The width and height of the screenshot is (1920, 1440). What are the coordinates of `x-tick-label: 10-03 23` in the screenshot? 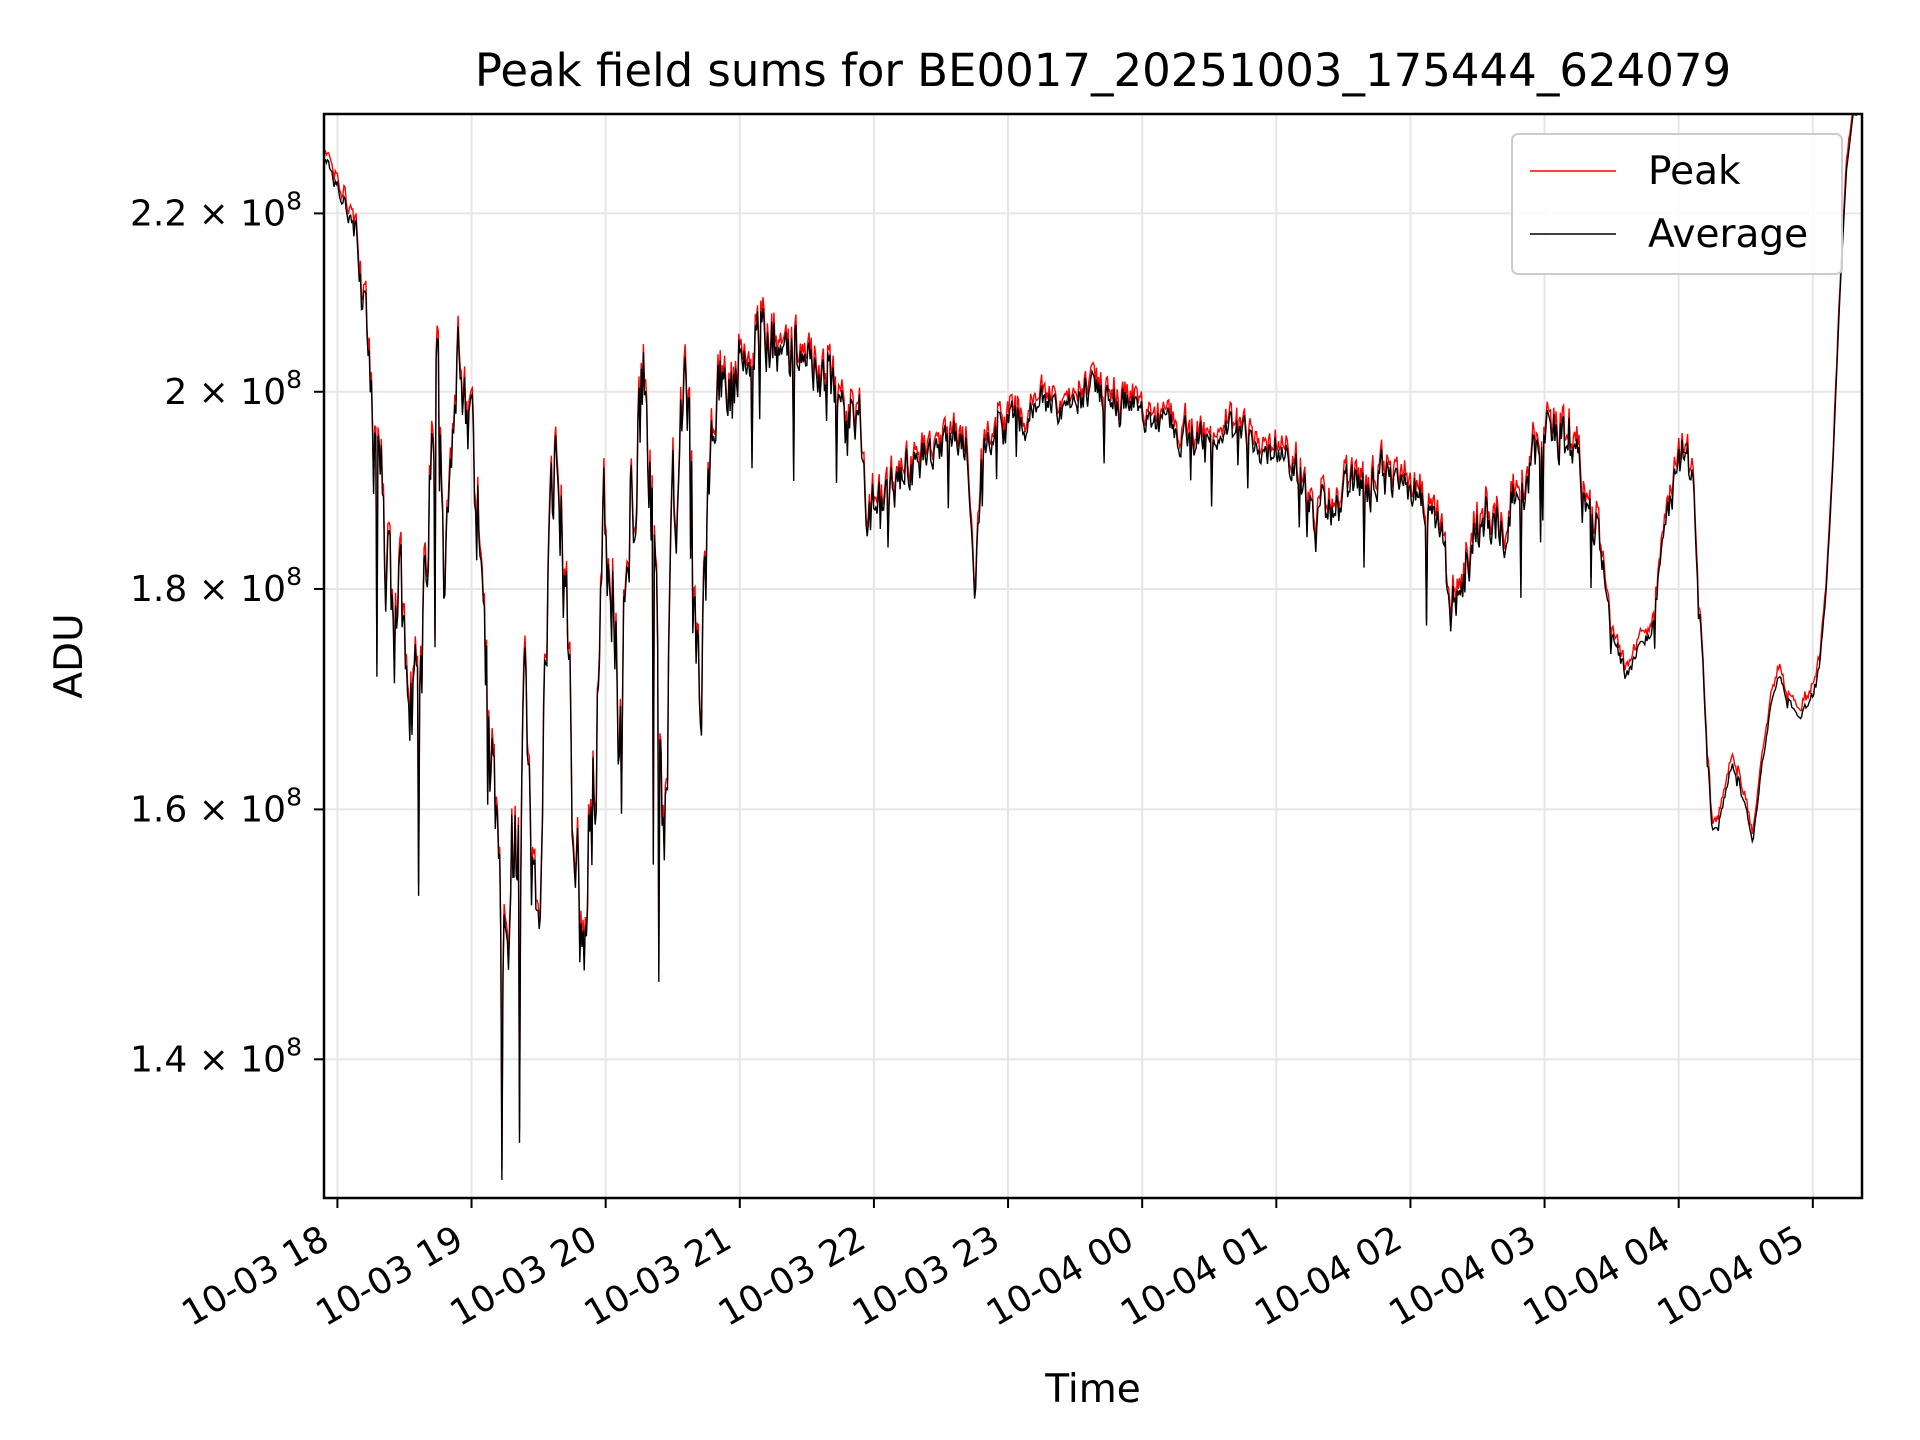 It's located at (926, 1276).